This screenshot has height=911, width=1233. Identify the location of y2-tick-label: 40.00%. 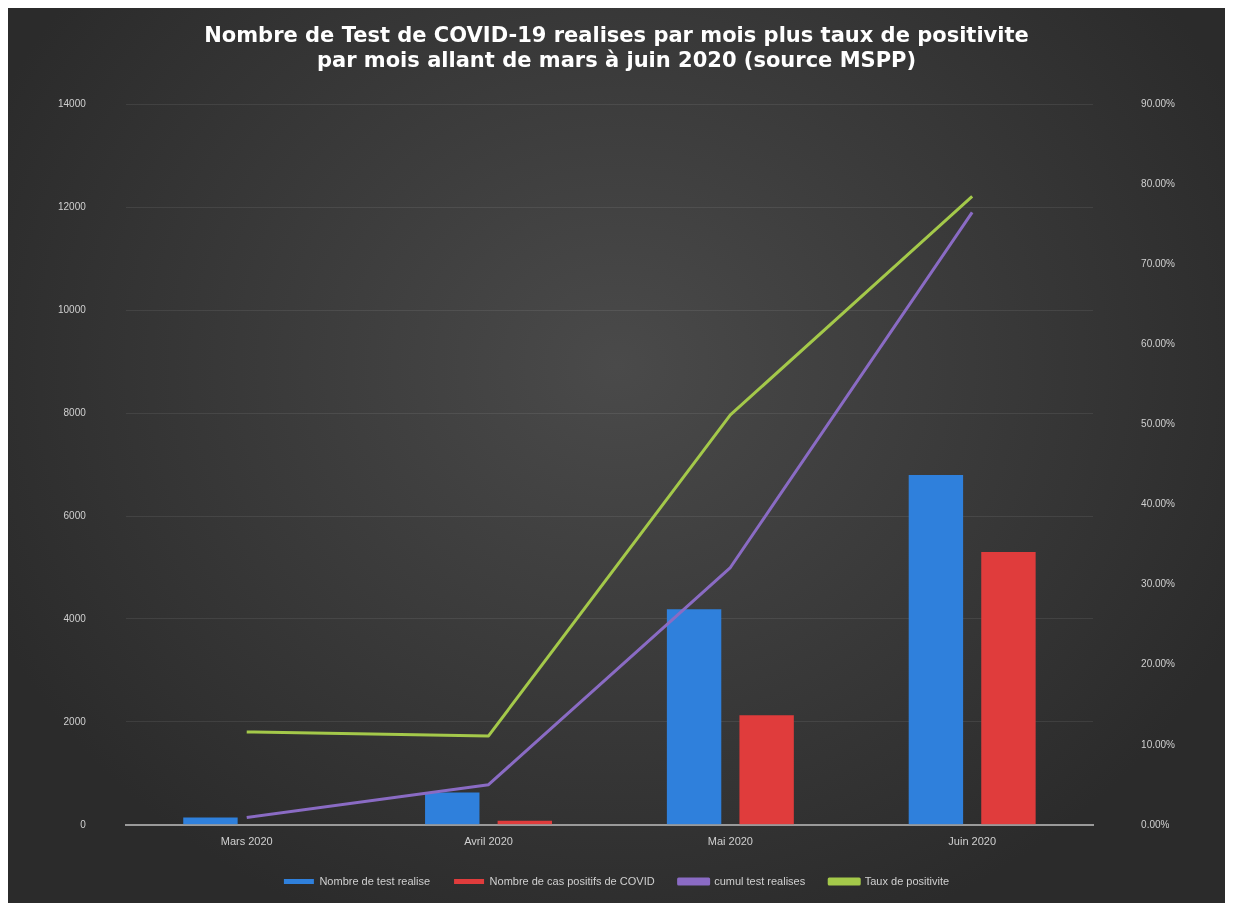
(1158, 504).